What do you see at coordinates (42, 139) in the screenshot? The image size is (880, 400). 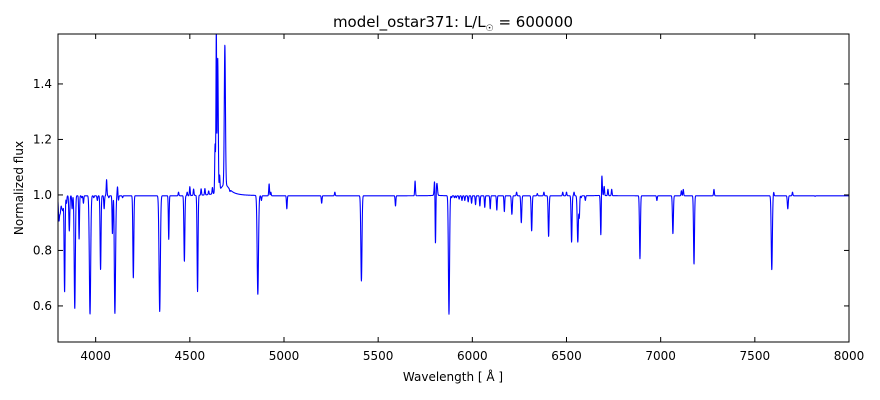 I see `y-tick-label: 1.2` at bounding box center [42, 139].